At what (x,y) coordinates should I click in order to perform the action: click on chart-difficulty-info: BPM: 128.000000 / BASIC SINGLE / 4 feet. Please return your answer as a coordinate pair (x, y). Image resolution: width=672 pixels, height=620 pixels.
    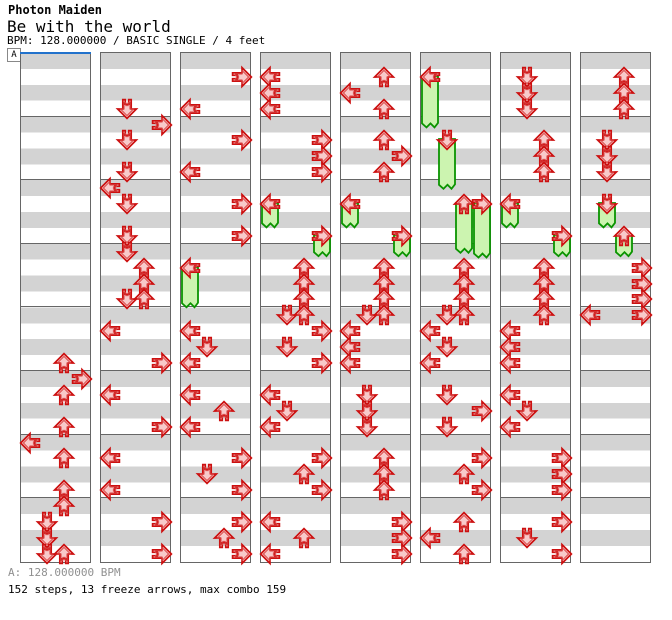
    Looking at the image, I should click on (136, 40).